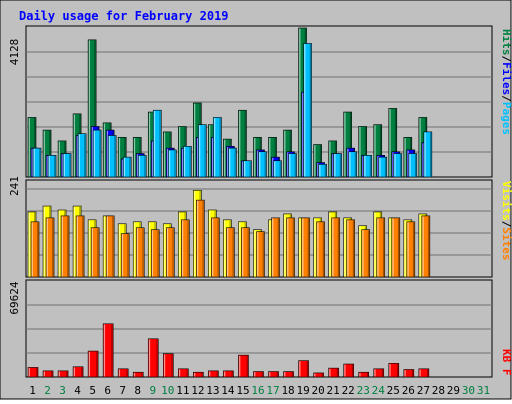 The width and height of the screenshot is (512, 404). What do you see at coordinates (506, 42) in the screenshot?
I see `legend-hits: Hits` at bounding box center [506, 42].